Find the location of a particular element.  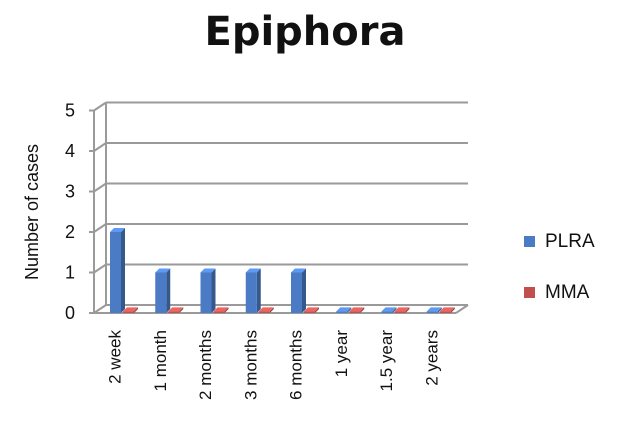

x-tick-label: 1 month is located at coordinates (160, 360).